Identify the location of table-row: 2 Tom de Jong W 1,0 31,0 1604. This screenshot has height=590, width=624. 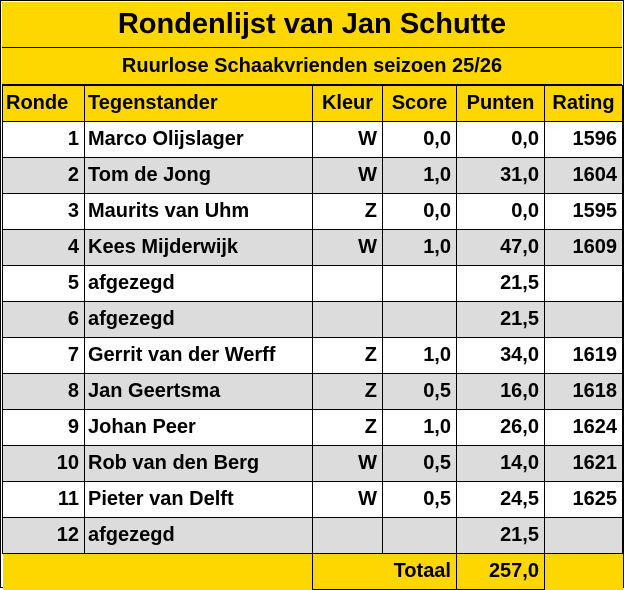
(312, 175).